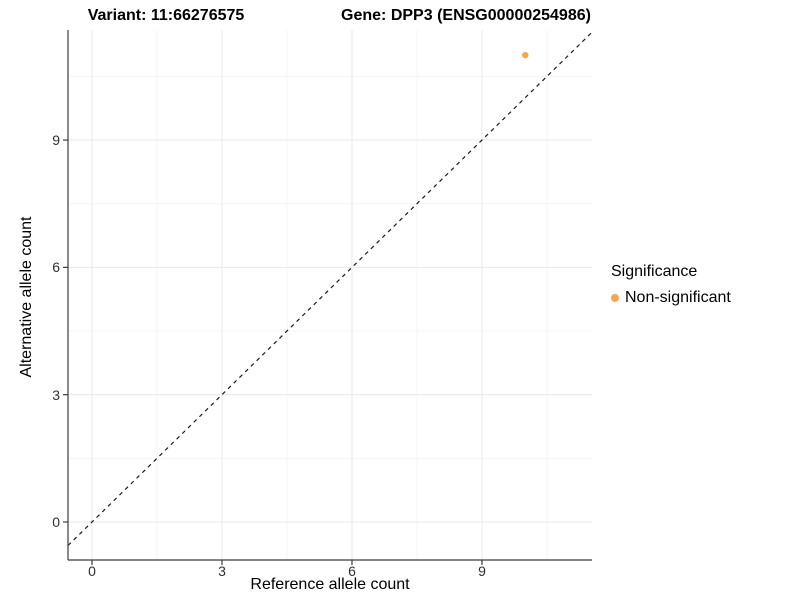 The image size is (800, 600). What do you see at coordinates (166, 15) in the screenshot?
I see `plot-title-variant: Variant: 11:66276575` at bounding box center [166, 15].